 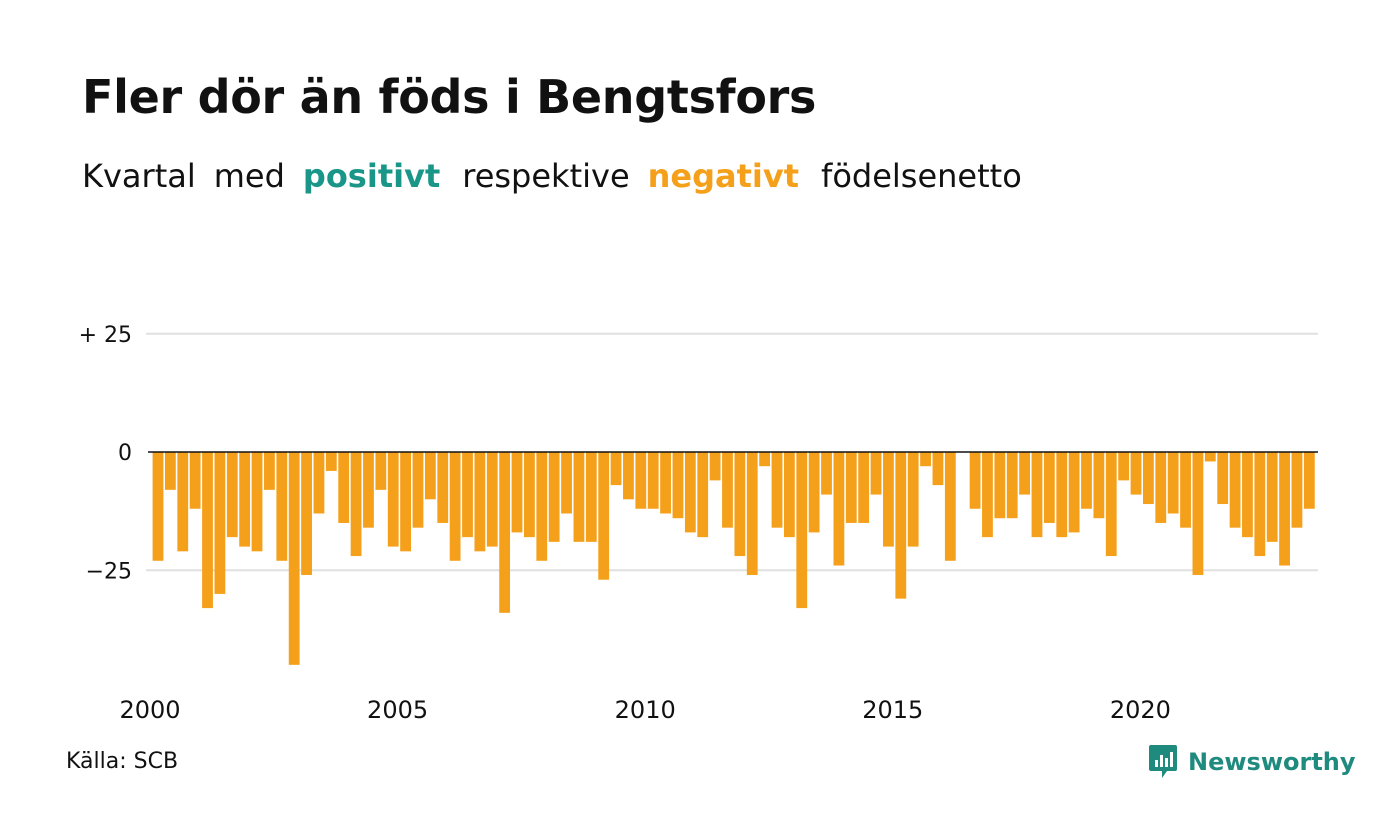 What do you see at coordinates (921, 176) in the screenshot?
I see `subtitle-word-fodelsenetto: födelsenetto` at bounding box center [921, 176].